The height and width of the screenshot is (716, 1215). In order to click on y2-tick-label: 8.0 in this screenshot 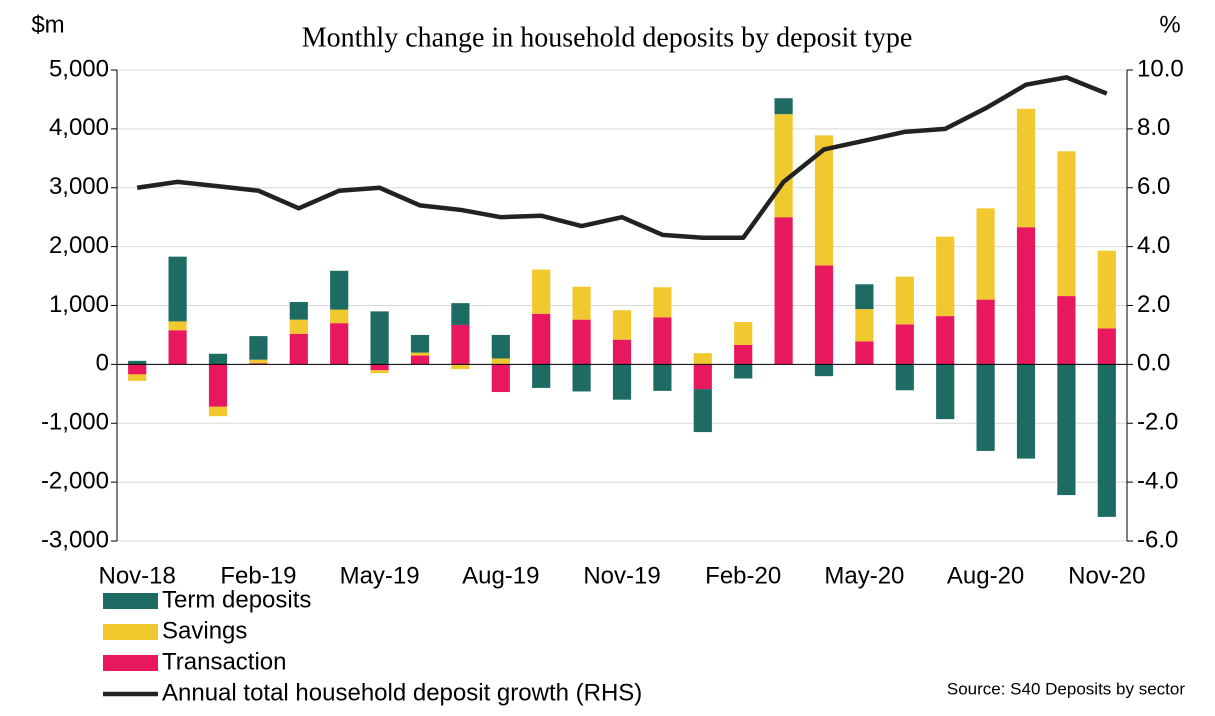, I will do `click(1153, 127)`.